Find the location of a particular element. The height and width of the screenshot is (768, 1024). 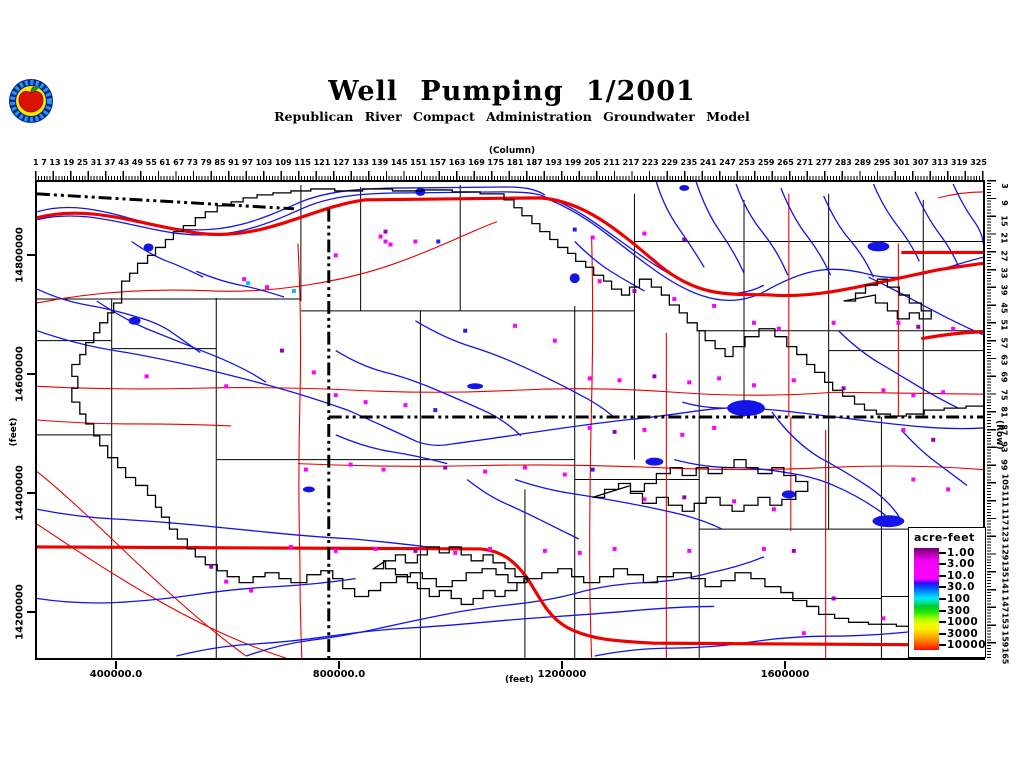

legend-row: 3000 is located at coordinates (962, 634).